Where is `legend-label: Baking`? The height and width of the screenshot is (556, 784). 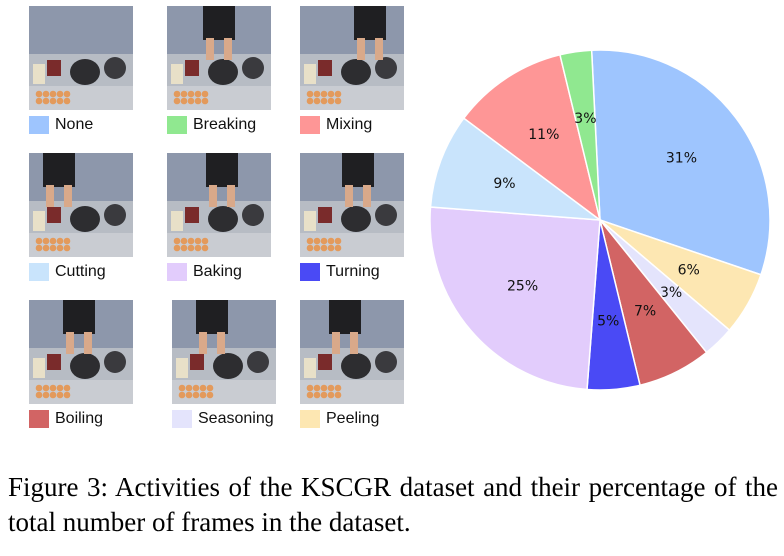 legend-label: Baking is located at coordinates (217, 271).